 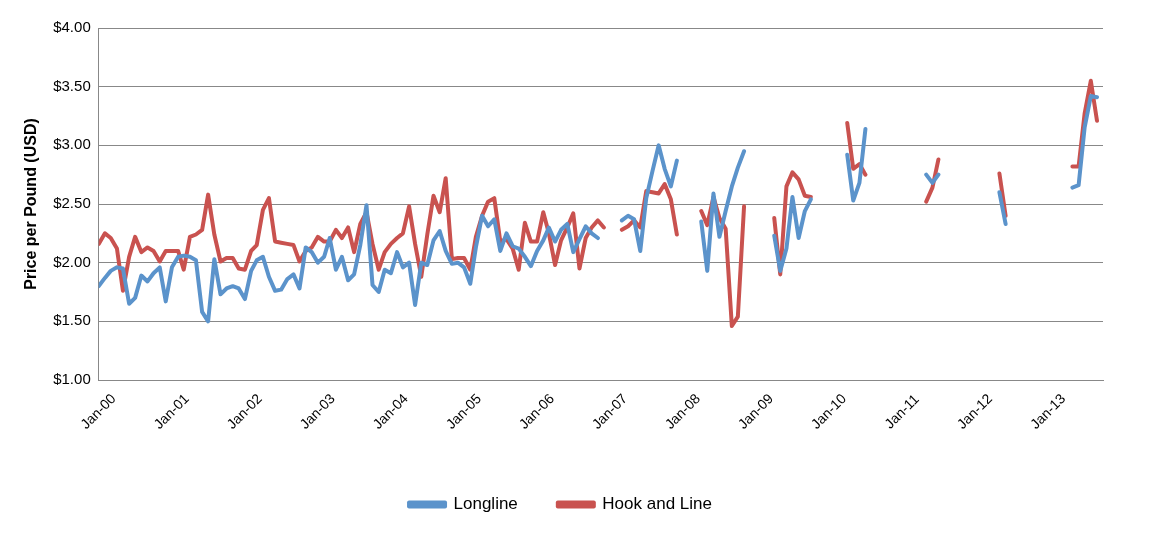 I want to click on legend-label: Longline, so click(x=485, y=504).